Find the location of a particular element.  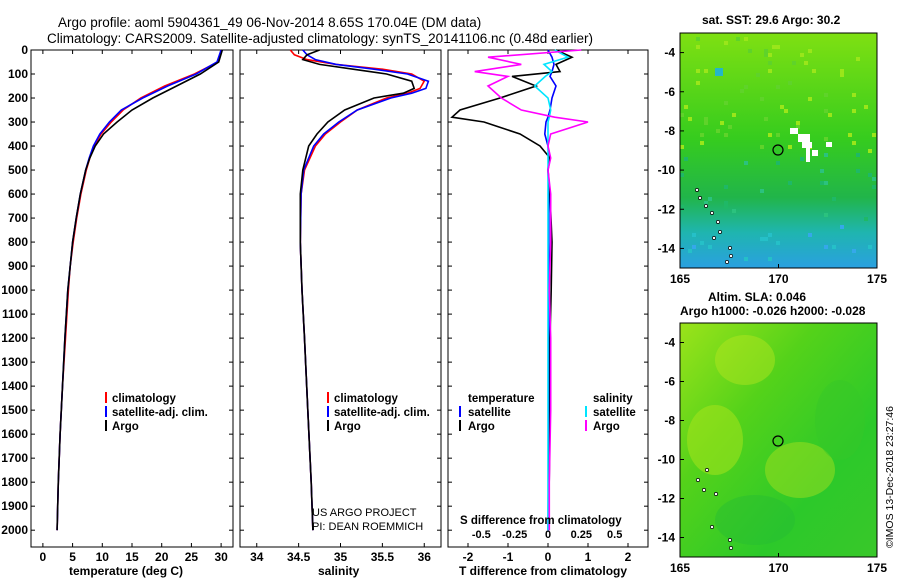

depth-tick-label: 1400 is located at coordinates (14, 386).